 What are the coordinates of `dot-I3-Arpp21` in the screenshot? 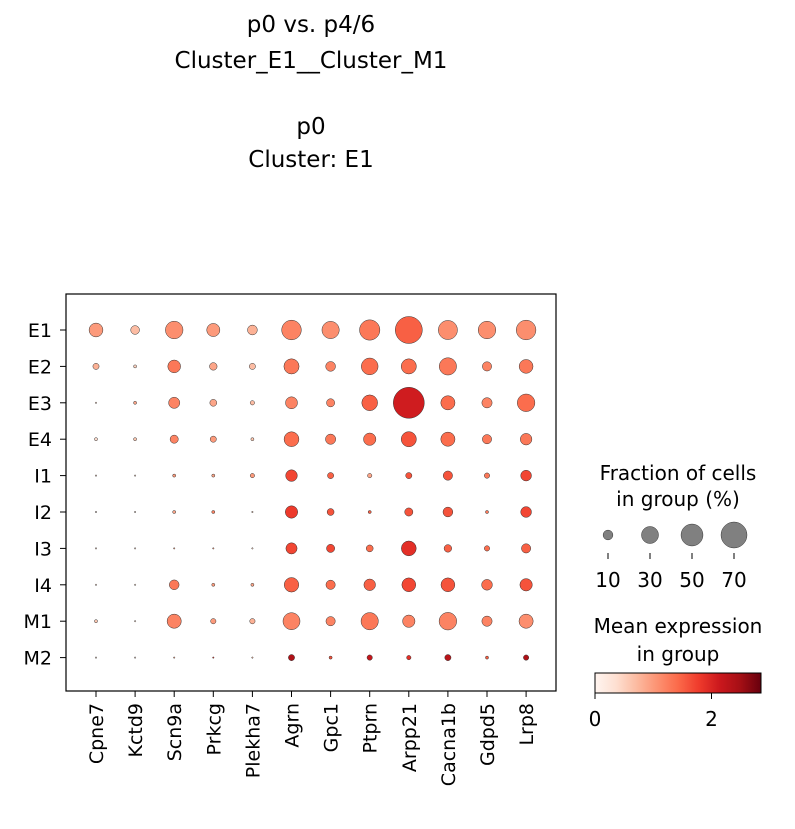 It's located at (409, 548).